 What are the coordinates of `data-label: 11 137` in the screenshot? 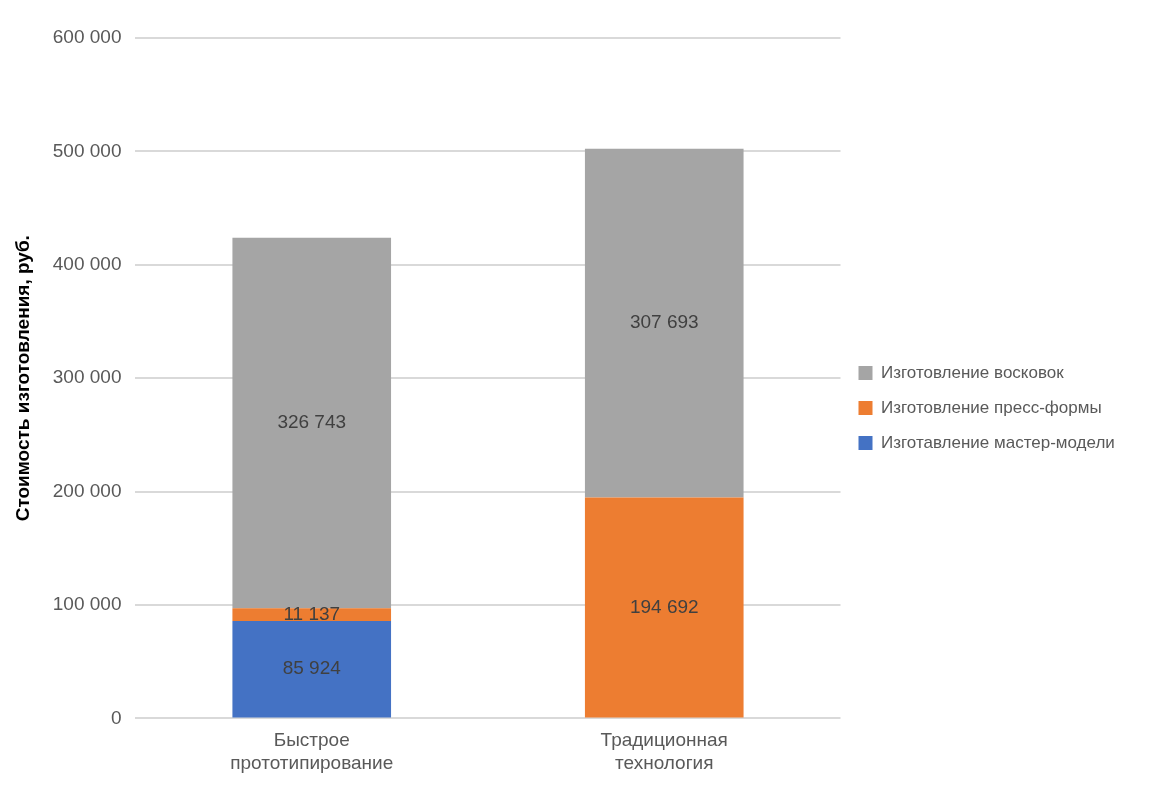 It's located at (312, 613).